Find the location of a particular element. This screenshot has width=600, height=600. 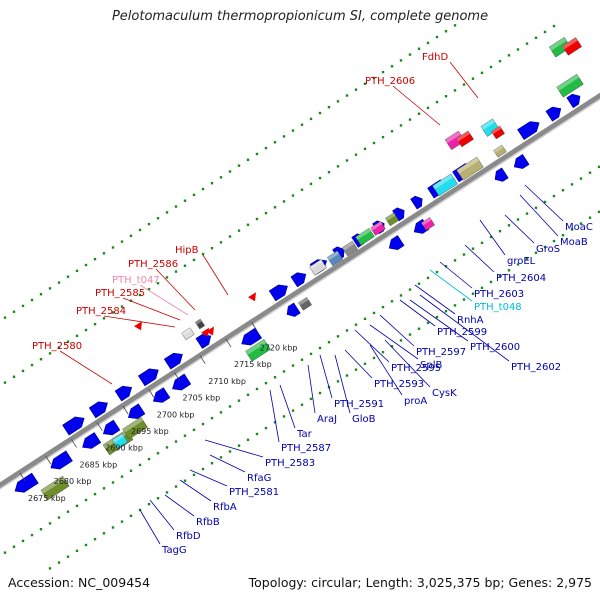

scale-tick-label: 2675 kbp is located at coordinates (47, 498).